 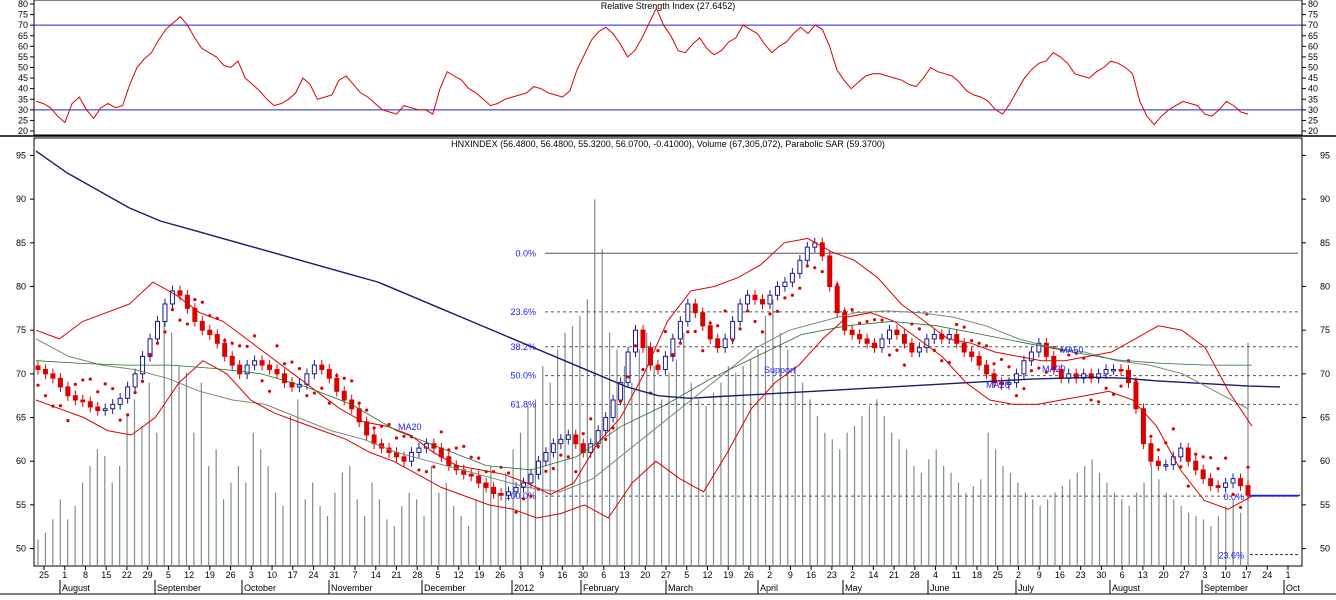 I want to click on price-left-tick-label: 60, so click(x=21, y=461).